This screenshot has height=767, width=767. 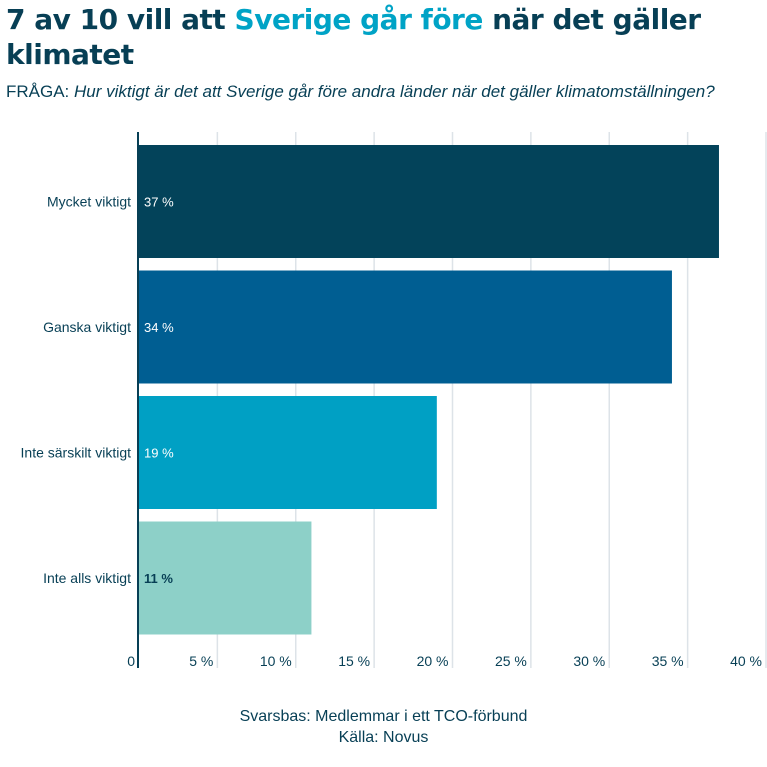 I want to click on tick-label: 10 %, so click(x=276, y=661).